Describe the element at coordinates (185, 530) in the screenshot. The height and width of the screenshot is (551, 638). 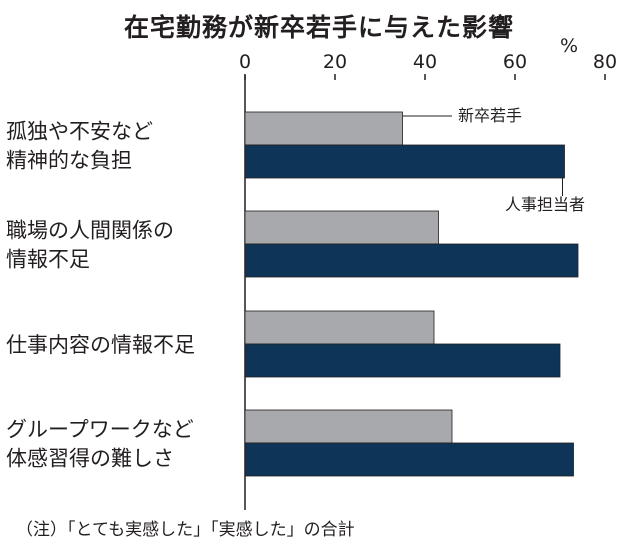
I see `footnote: （注）「とても実感した」「実感した」の合計` at that location.